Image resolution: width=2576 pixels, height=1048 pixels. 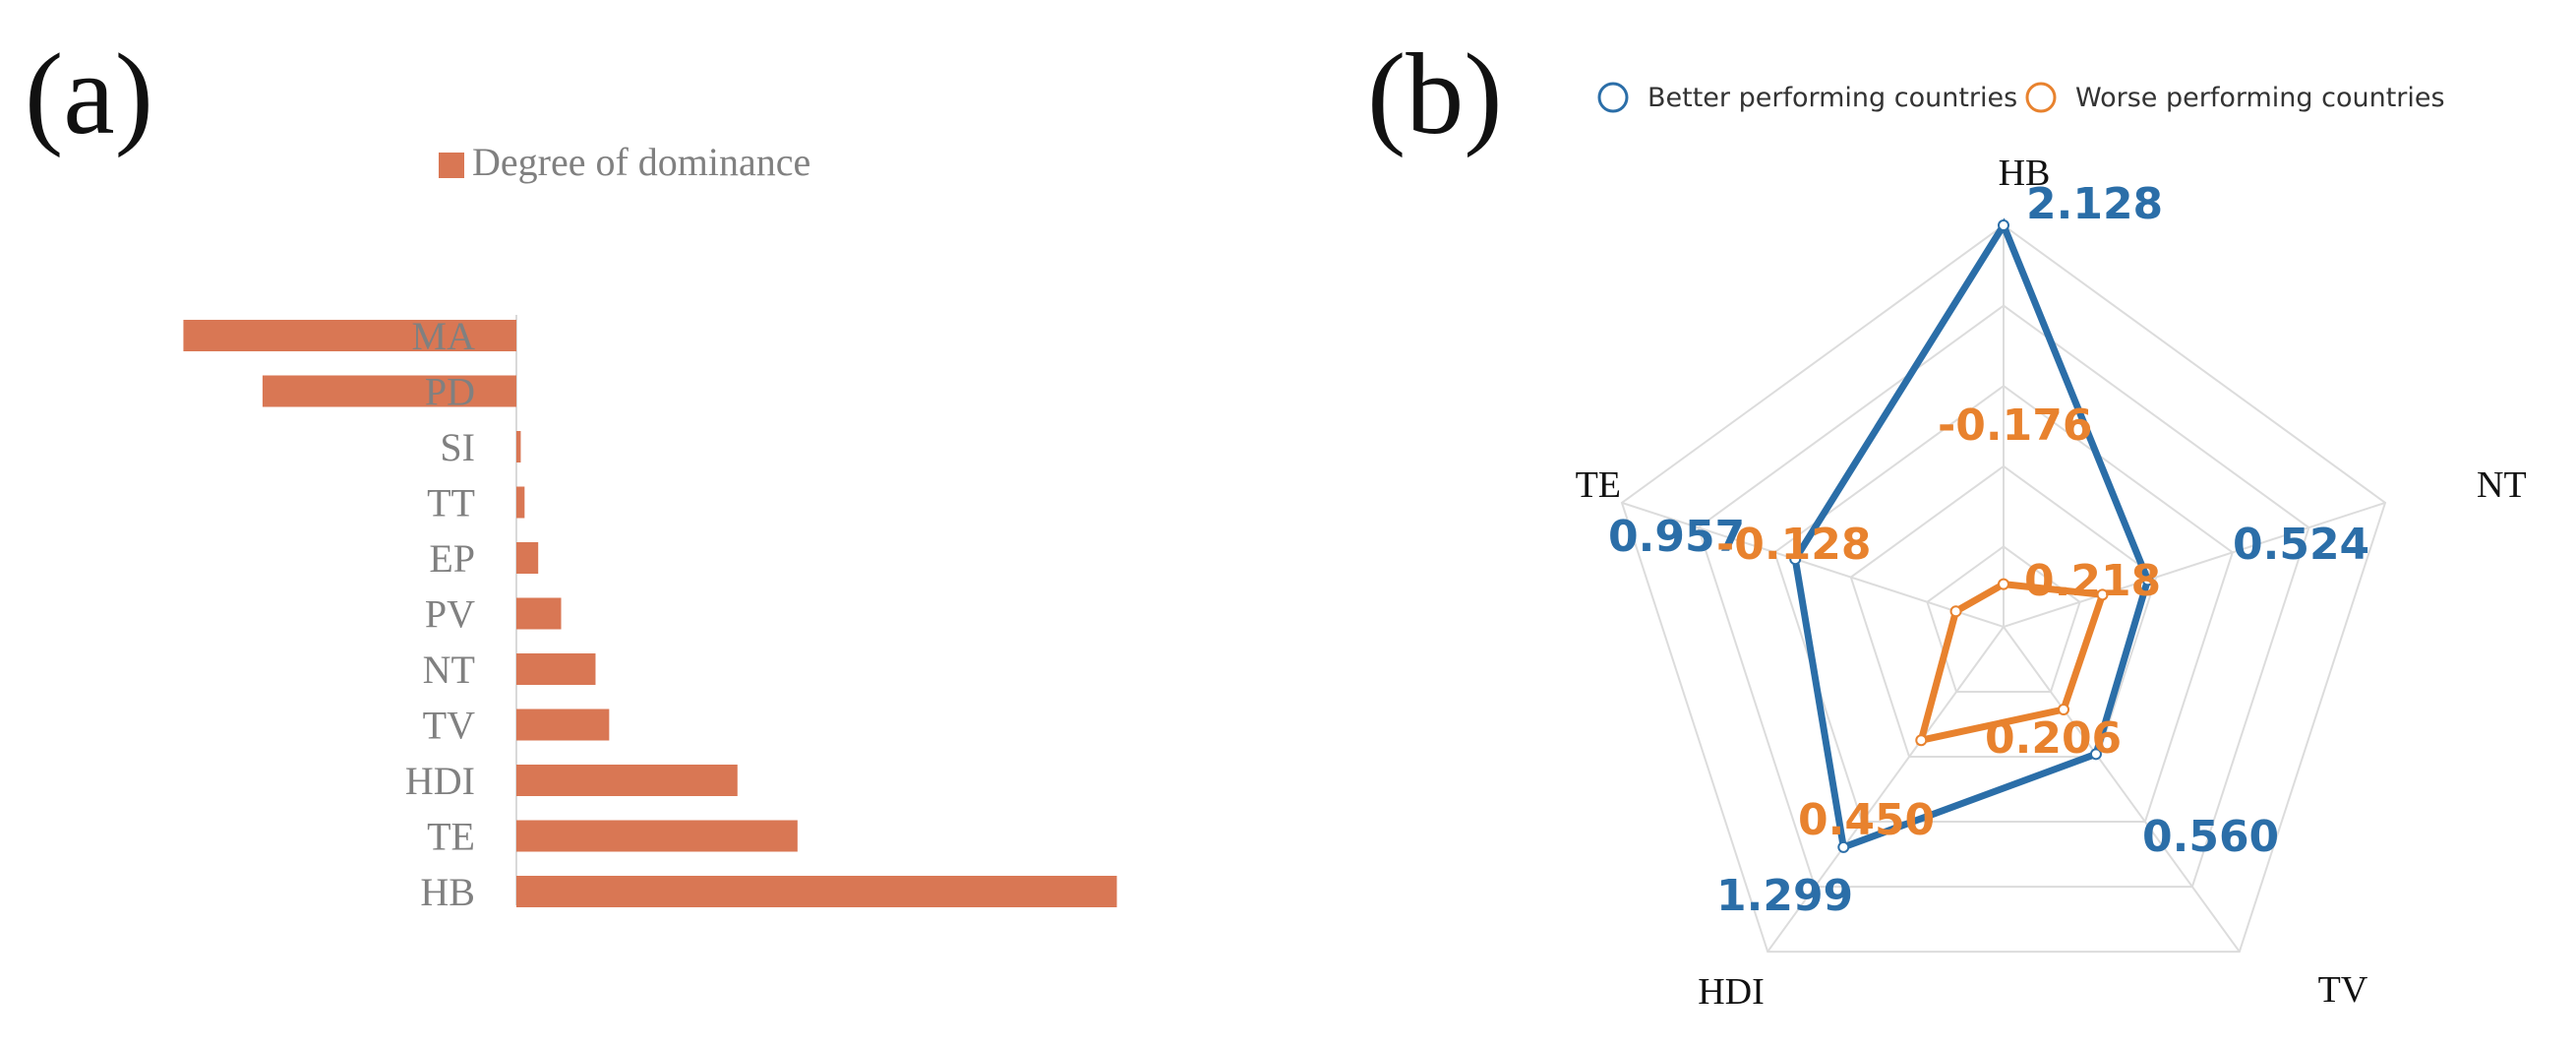 I want to click on legend-better-label: Better performing countries, so click(x=1832, y=98).